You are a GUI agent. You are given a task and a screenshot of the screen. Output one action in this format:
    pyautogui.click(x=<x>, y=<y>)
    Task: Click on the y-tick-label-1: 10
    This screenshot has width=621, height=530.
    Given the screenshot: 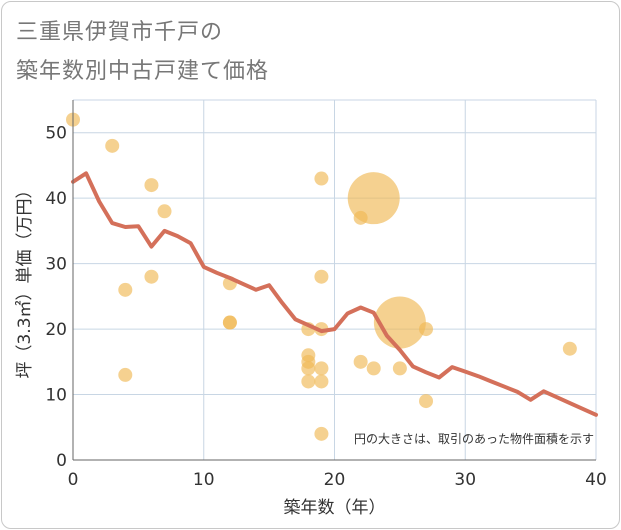 What is the action you would take?
    pyautogui.click(x=56, y=396)
    